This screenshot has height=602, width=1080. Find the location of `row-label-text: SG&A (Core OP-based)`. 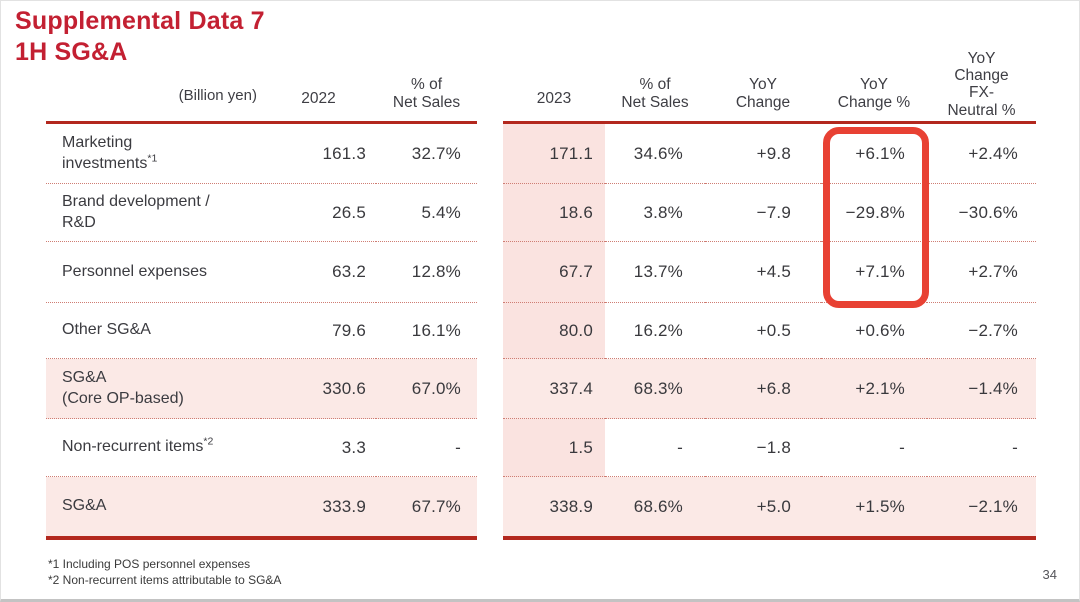

row-label-text: SG&A (Core OP-based) is located at coordinates (123, 388).